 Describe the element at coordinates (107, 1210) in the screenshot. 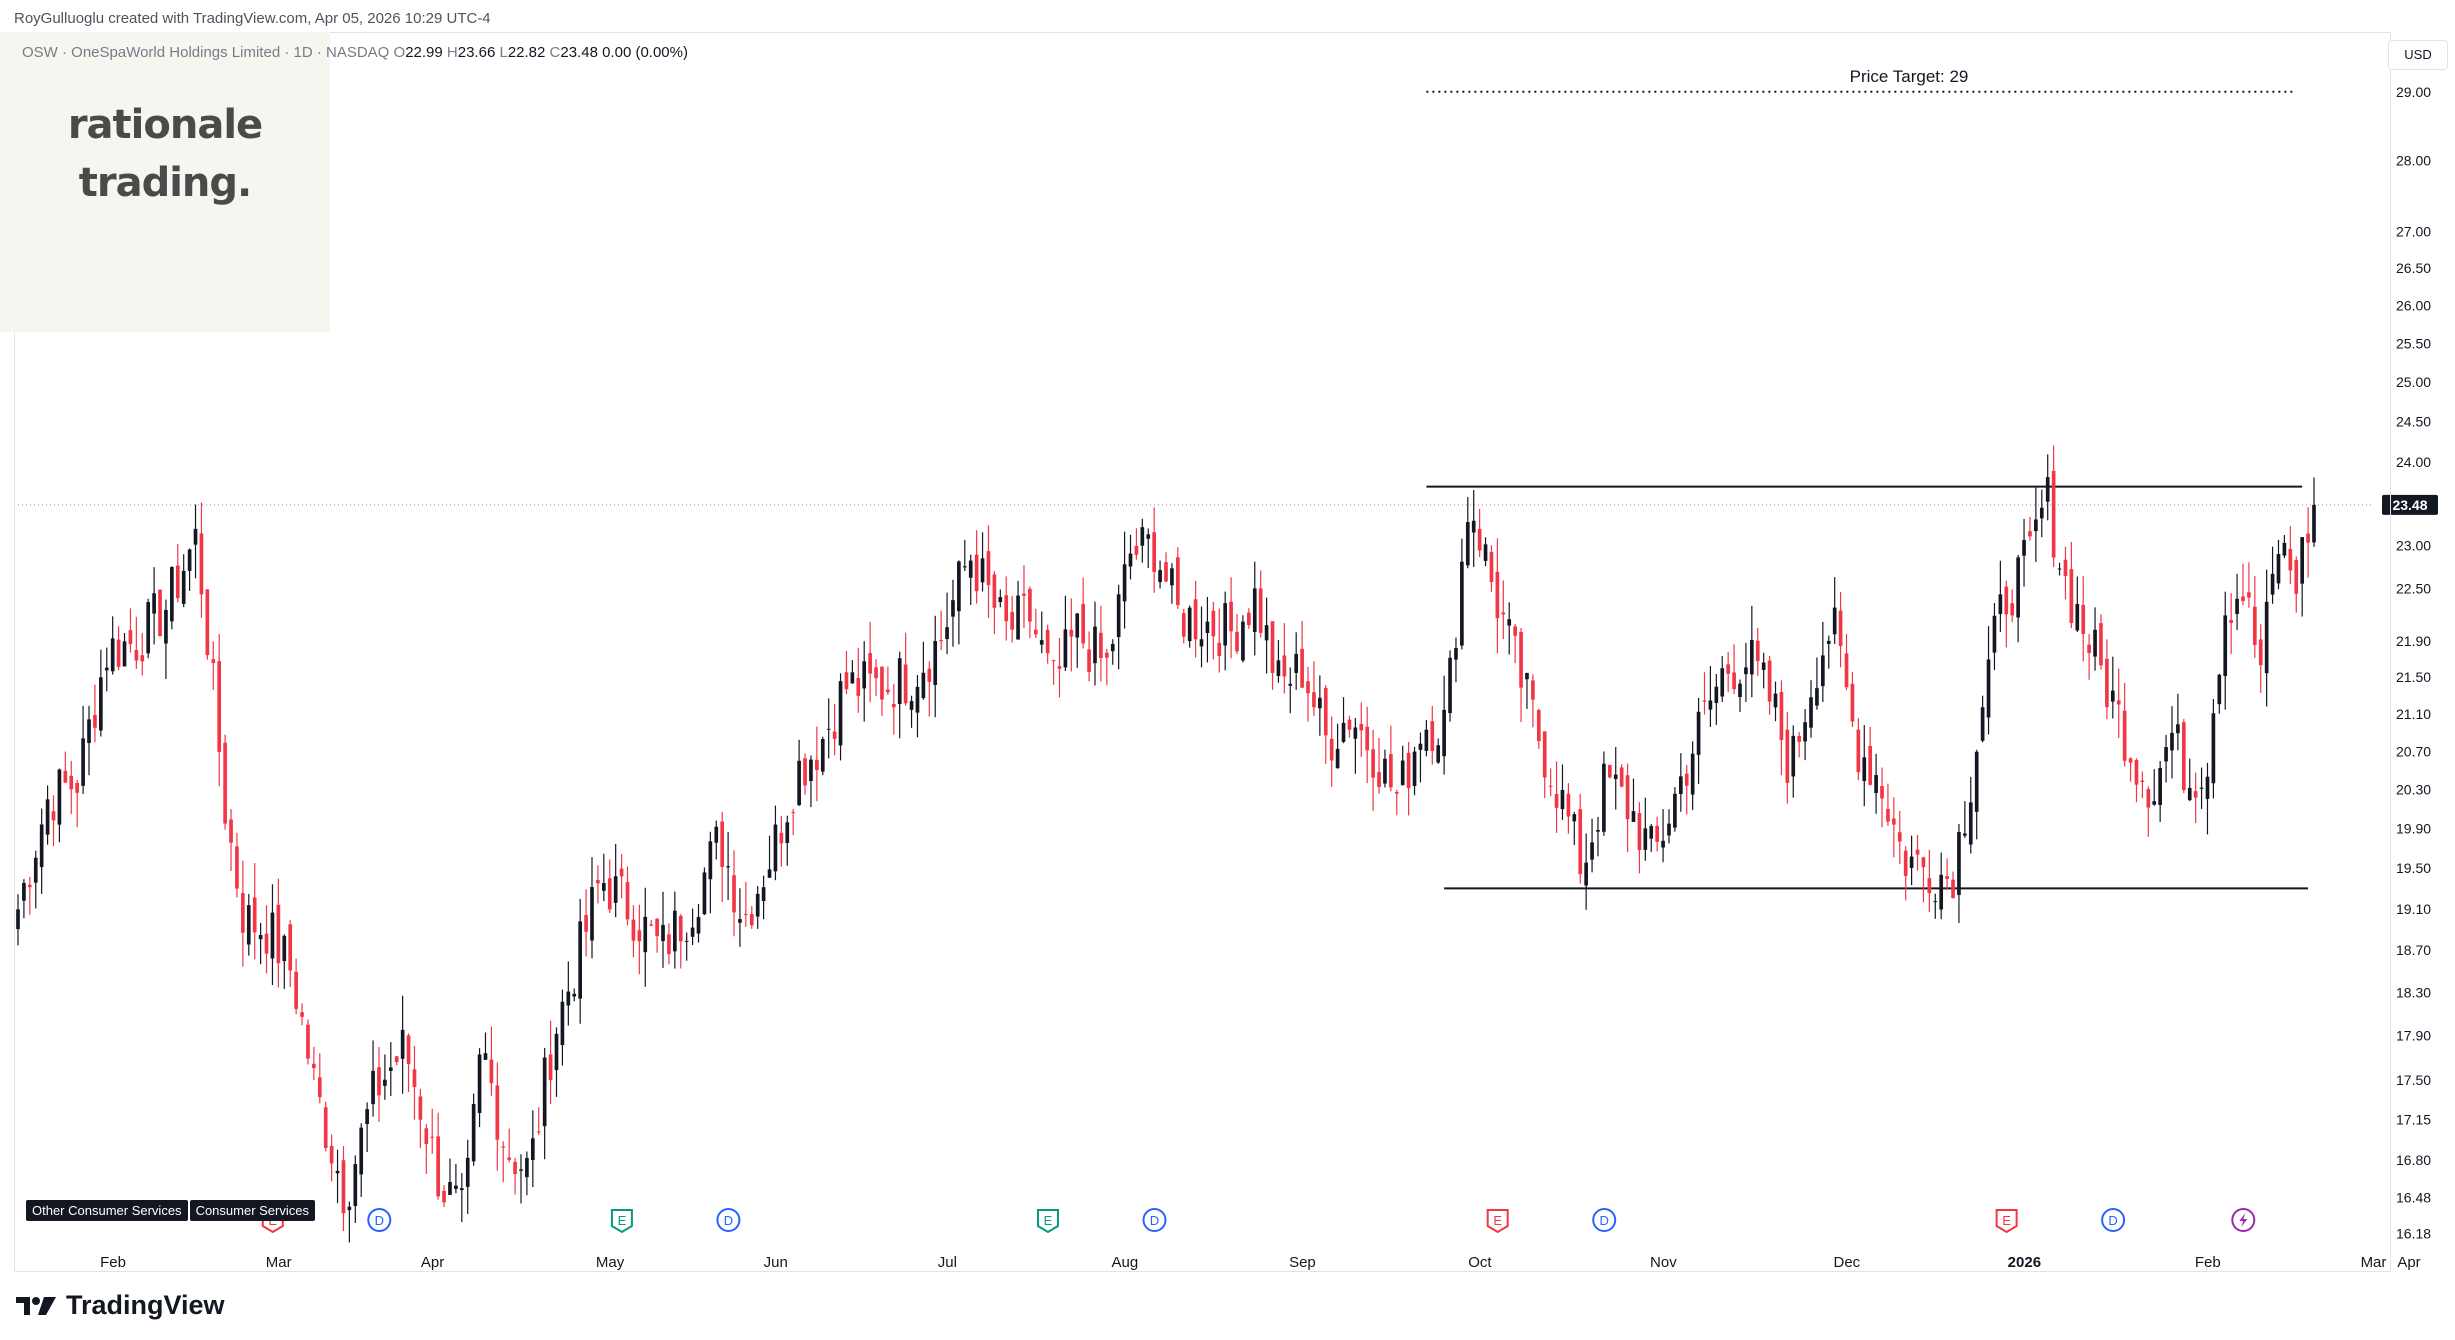

I see `sector-badge-other: Other Consumer Services` at that location.